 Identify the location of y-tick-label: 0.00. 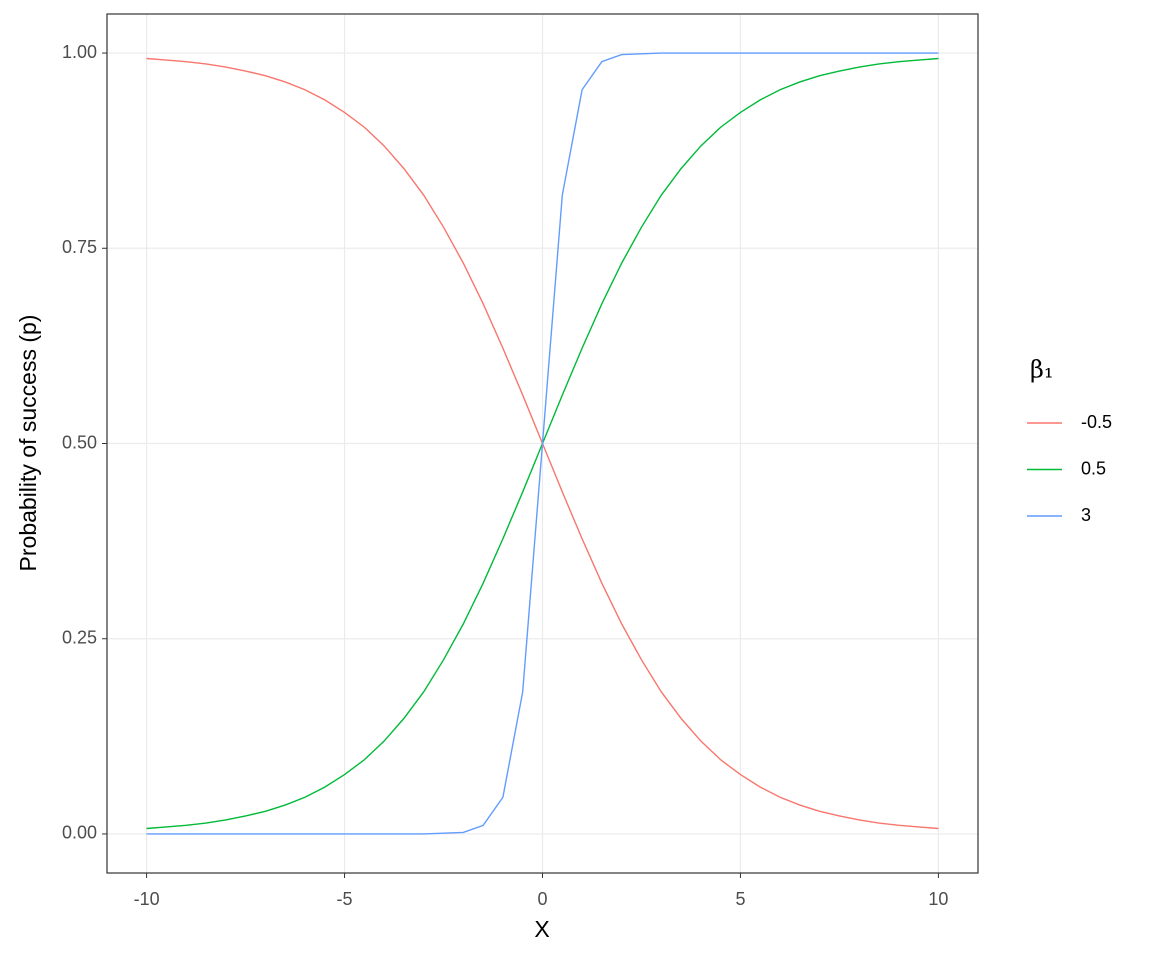
(79, 833).